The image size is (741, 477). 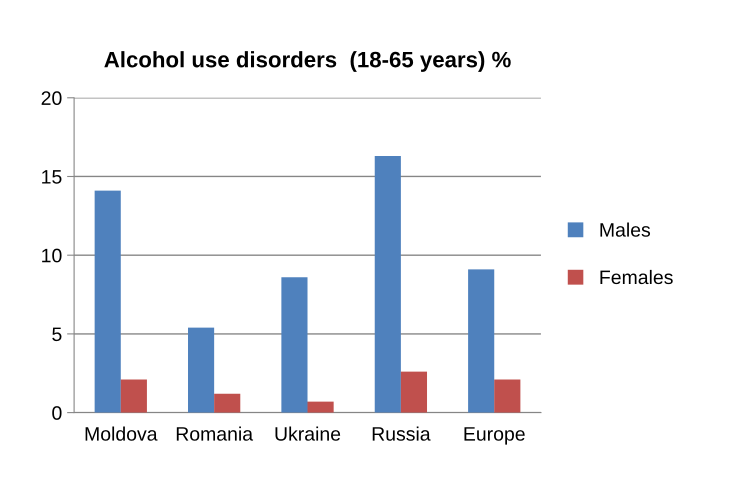 What do you see at coordinates (57, 335) in the screenshot?
I see `y-tick-label: 5` at bounding box center [57, 335].